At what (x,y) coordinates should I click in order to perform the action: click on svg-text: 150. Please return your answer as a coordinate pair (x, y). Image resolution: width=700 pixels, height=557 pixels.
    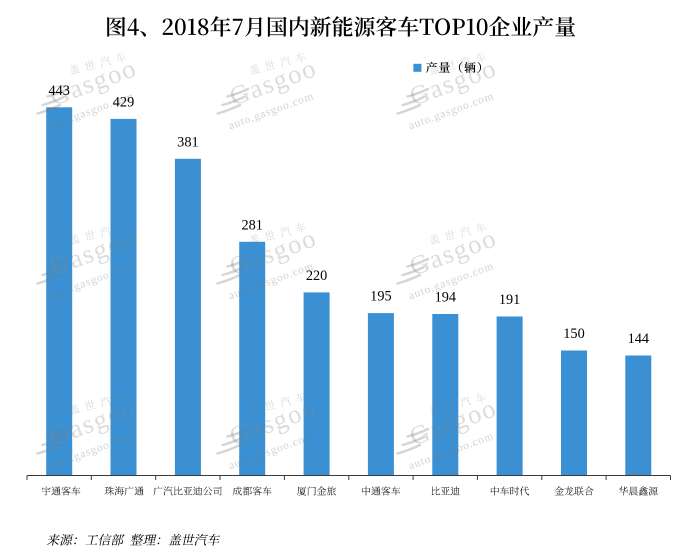
    Looking at the image, I should click on (573, 334).